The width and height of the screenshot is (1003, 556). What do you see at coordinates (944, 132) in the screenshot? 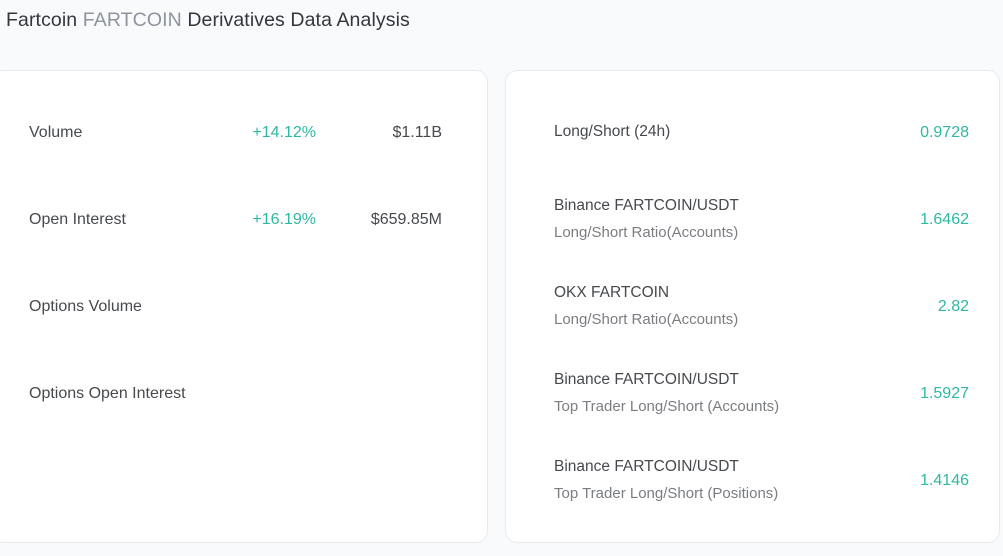
I see `ratio-value: 0.9728` at bounding box center [944, 132].